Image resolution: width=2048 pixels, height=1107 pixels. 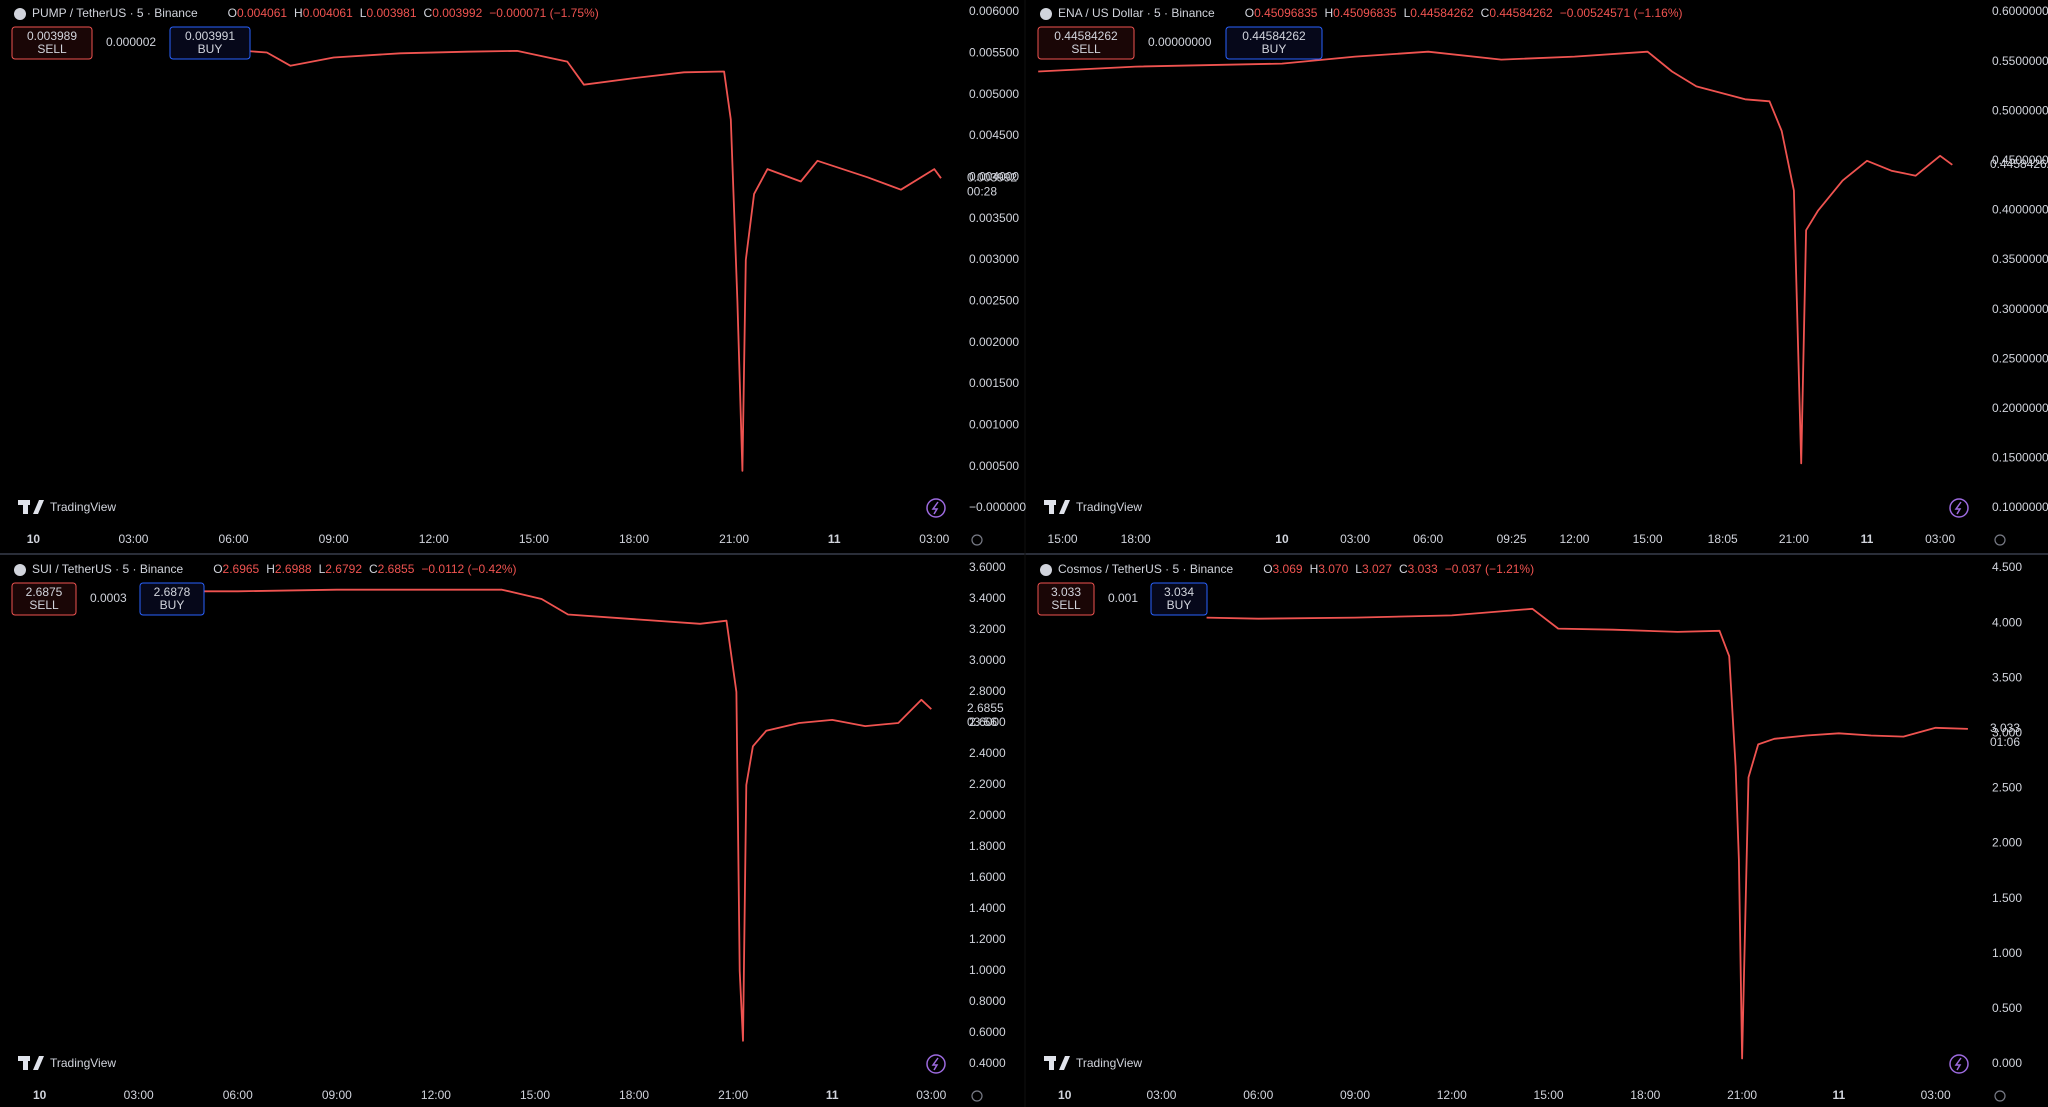 I want to click on y-tick-label: 2.6000, so click(x=987, y=722).